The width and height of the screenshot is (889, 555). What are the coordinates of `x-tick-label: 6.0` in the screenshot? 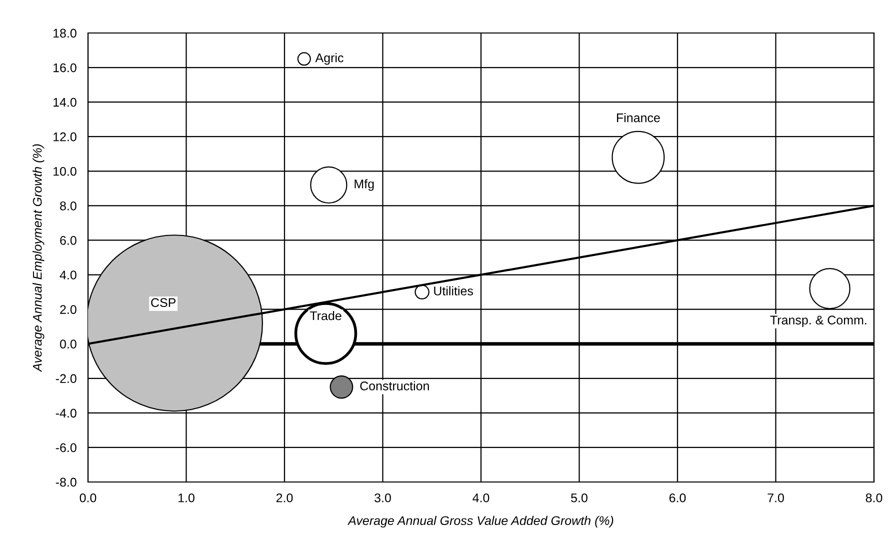 It's located at (677, 497).